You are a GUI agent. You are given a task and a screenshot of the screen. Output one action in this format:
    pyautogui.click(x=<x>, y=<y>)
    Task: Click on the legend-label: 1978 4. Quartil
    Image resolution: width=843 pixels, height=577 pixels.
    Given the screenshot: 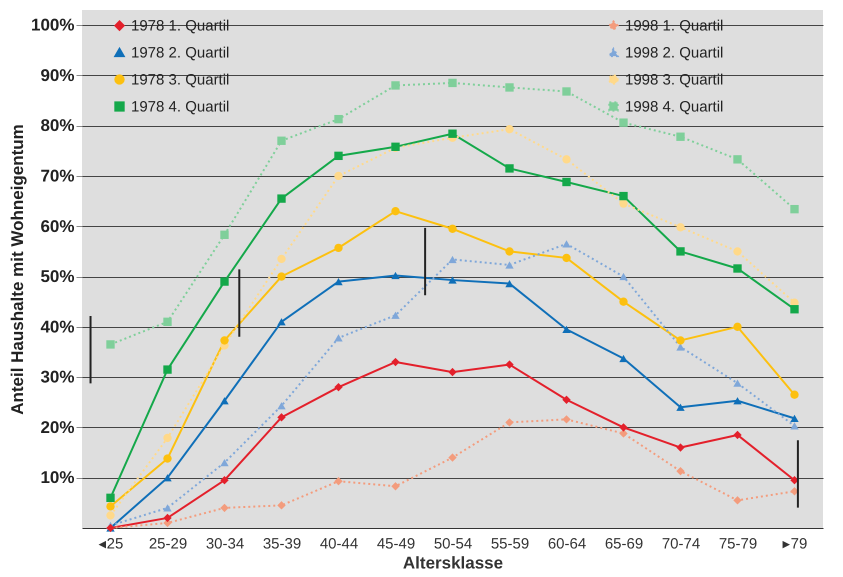 What is the action you would take?
    pyautogui.click(x=180, y=107)
    